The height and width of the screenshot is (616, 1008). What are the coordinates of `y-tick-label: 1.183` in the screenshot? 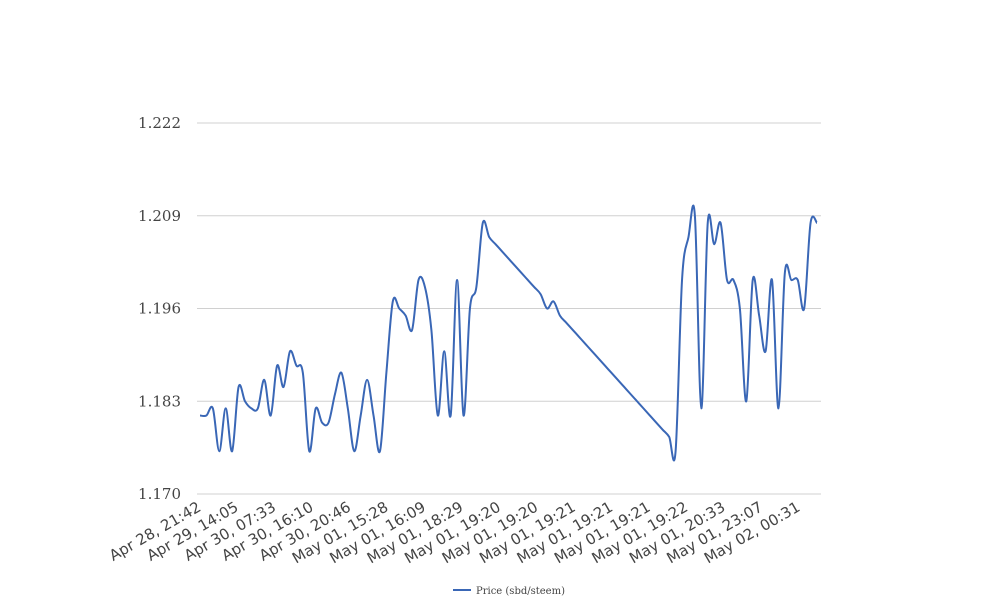 It's located at (159, 401).